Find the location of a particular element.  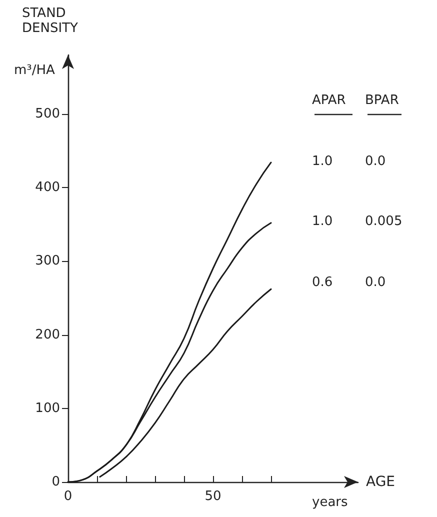

text: years is located at coordinates (330, 502).